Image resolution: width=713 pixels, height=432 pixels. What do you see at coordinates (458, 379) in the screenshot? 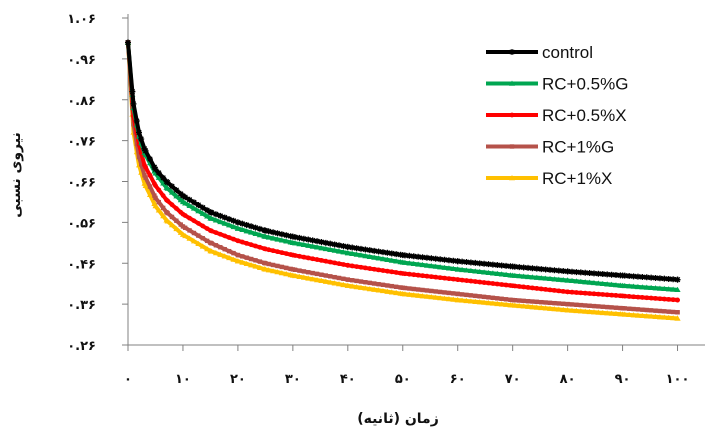
I see `x-tick-label: ۶۰` at bounding box center [458, 379].